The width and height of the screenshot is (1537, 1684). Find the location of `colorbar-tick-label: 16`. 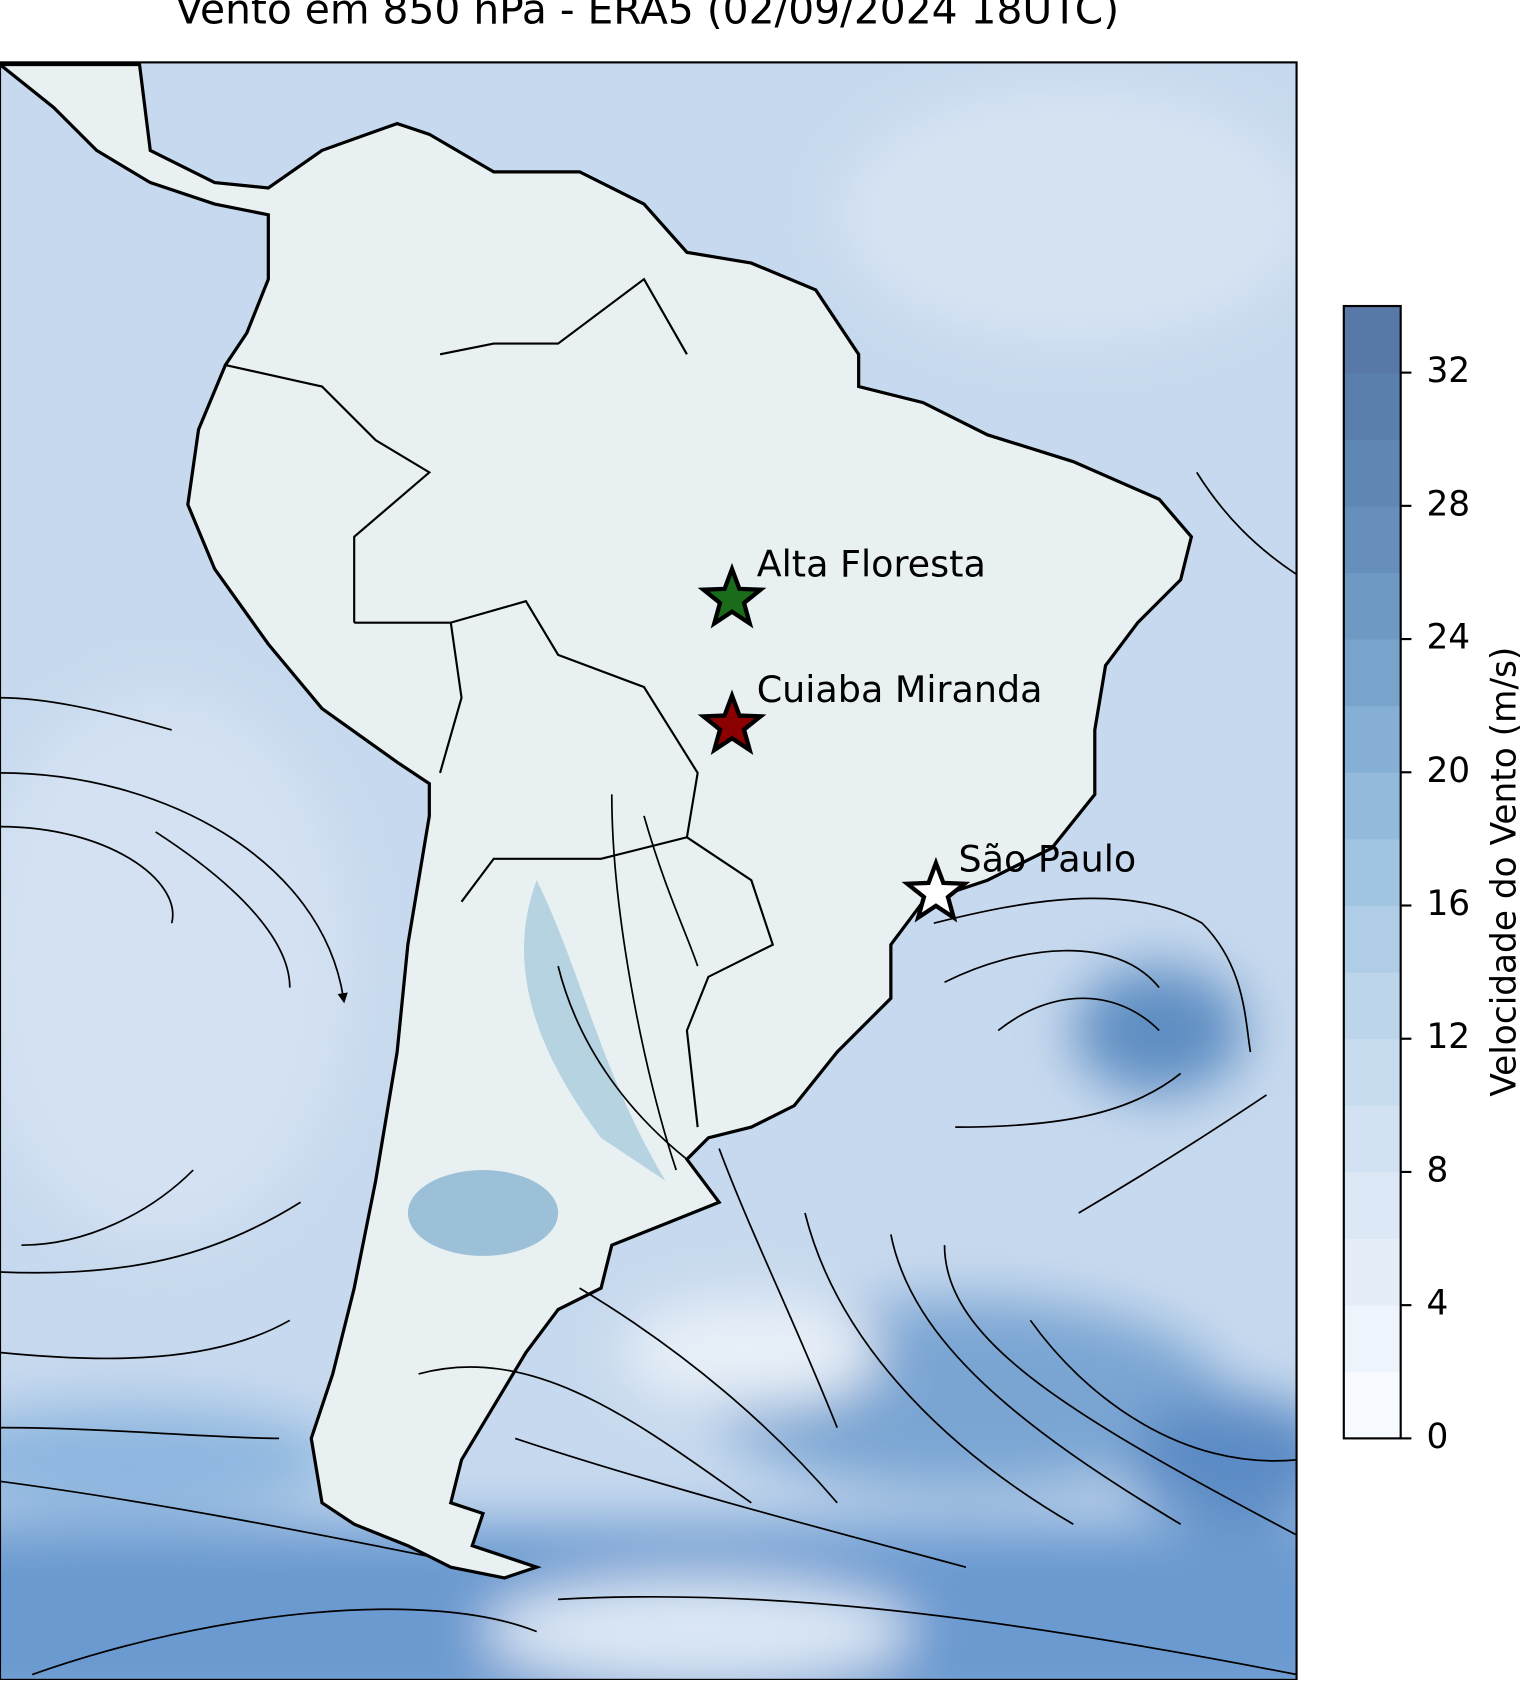

colorbar-tick-label: 16 is located at coordinates (1448, 904).